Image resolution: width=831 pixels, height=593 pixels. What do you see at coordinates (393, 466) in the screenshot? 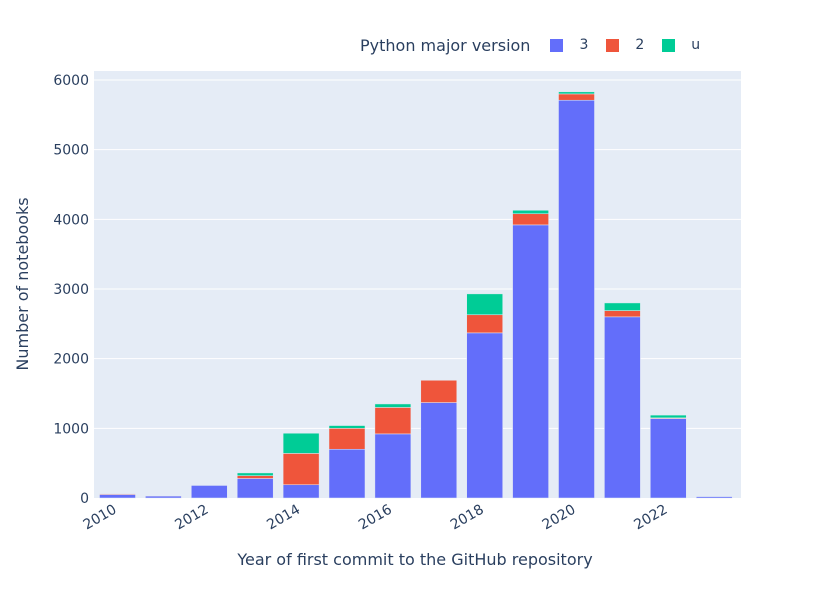
I see `bar-segment-3-2016` at bounding box center [393, 466].